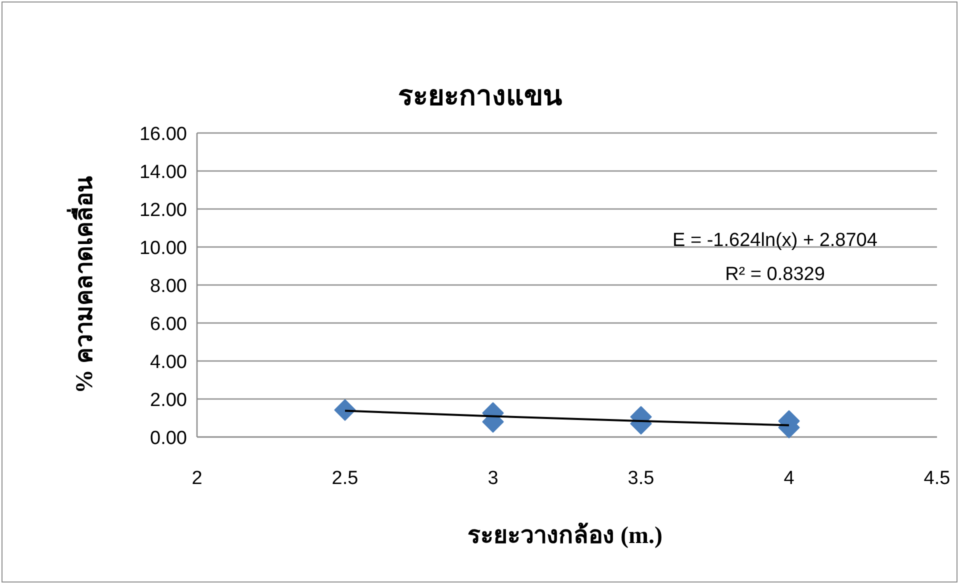 Image resolution: width=960 pixels, height=585 pixels. I want to click on y-tick-label: 10.00, so click(163, 248).